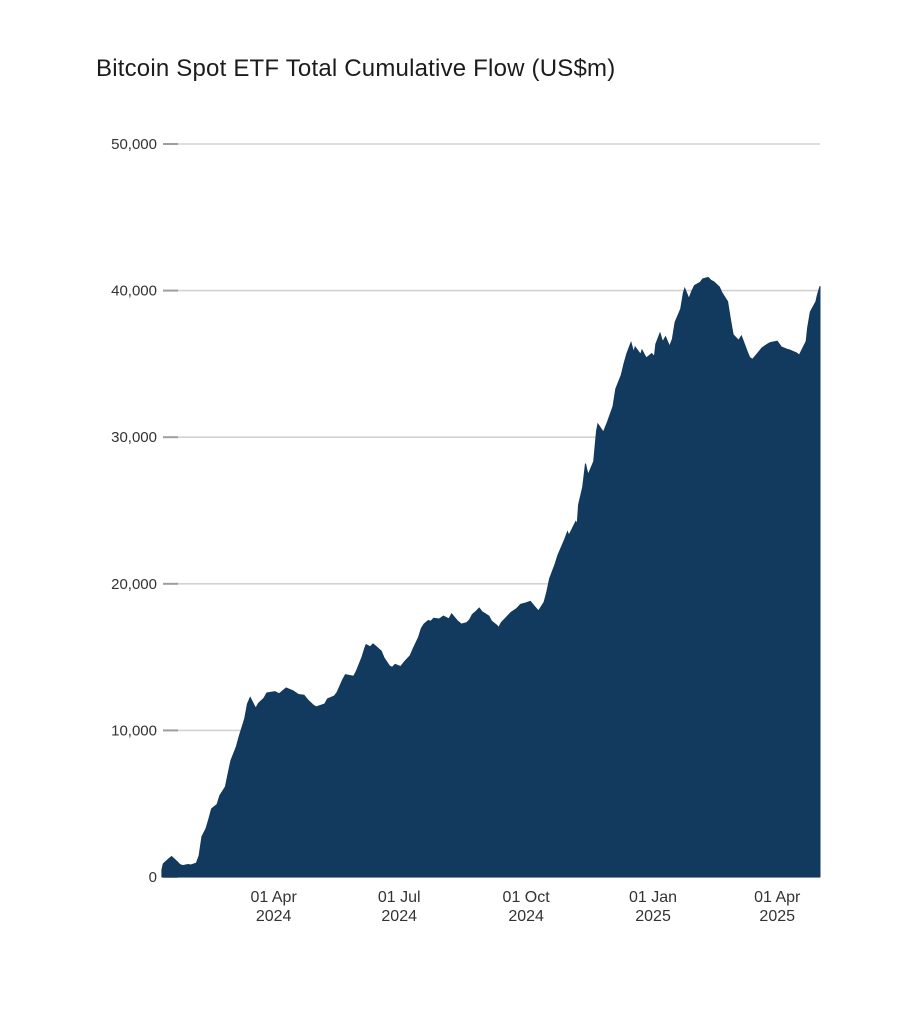 The image size is (907, 1019). Describe the element at coordinates (653, 897) in the screenshot. I see `x-tick-label-date: 01 Jan` at that location.